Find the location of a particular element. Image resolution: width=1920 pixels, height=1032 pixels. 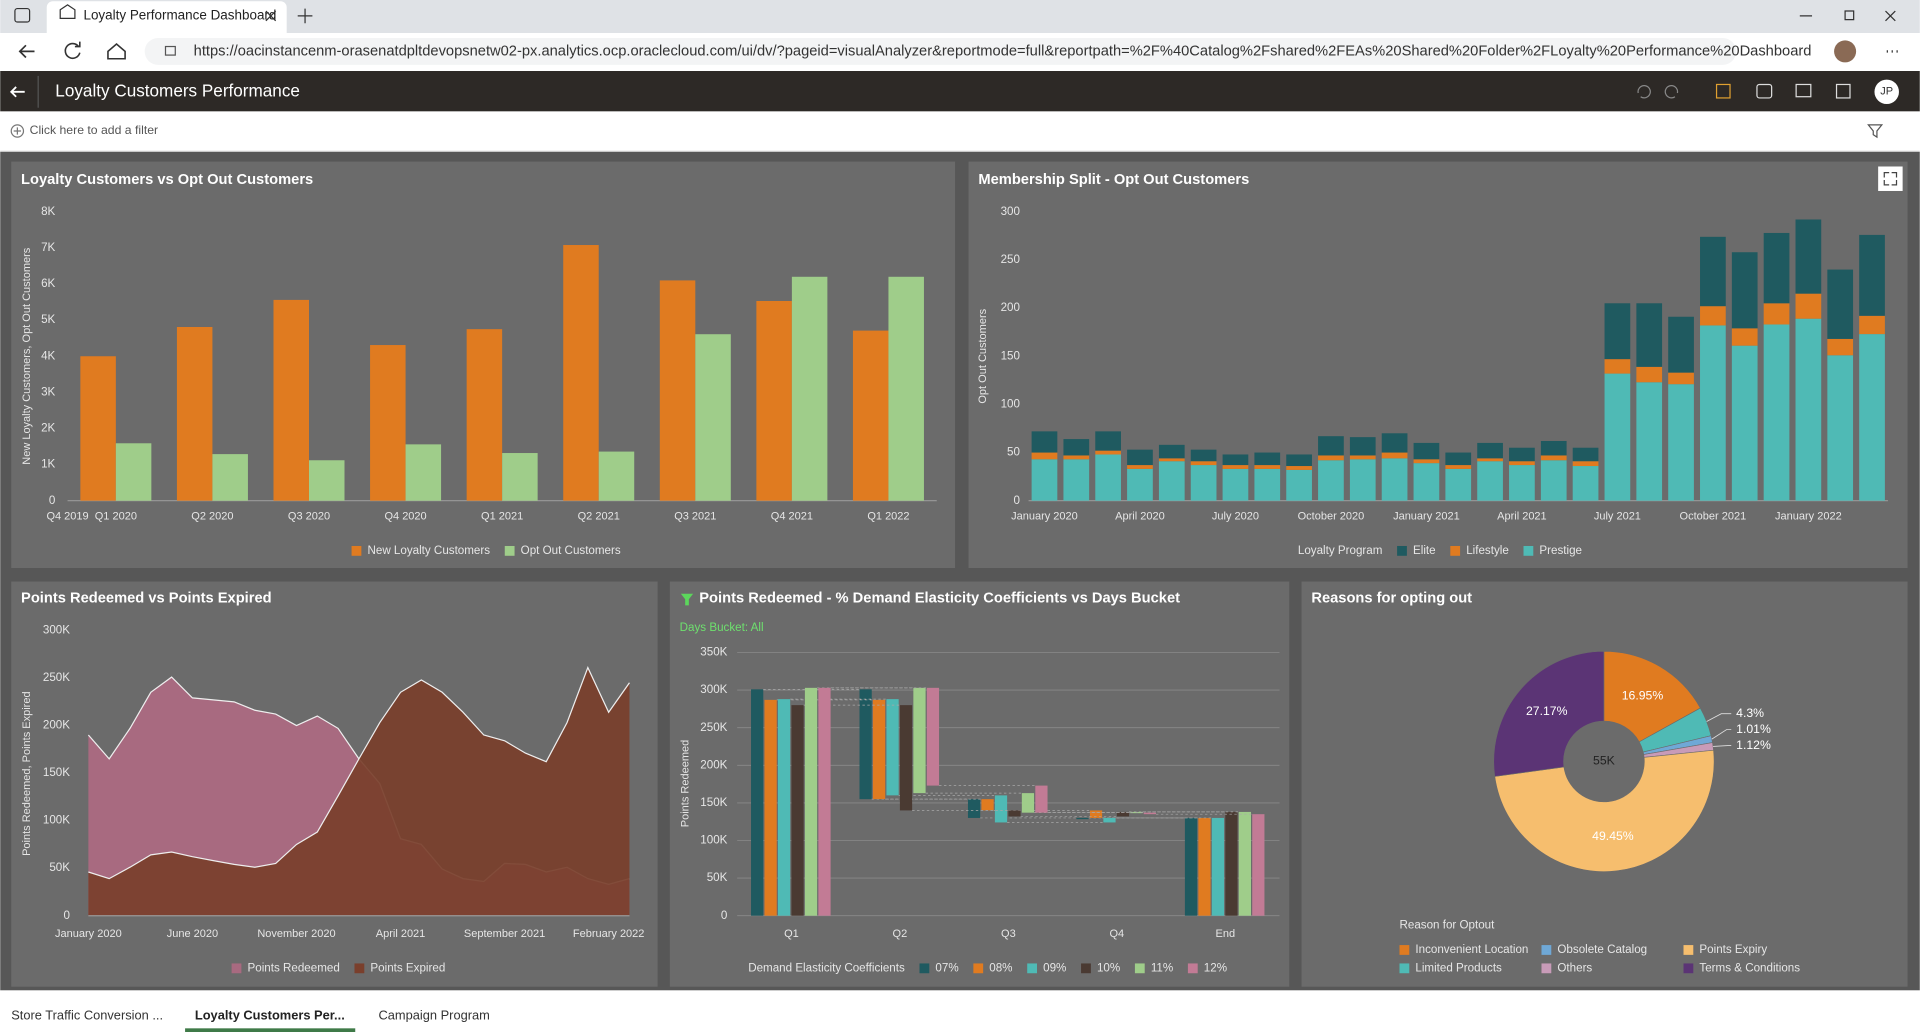

new-tab is located at coordinates (305, 16).